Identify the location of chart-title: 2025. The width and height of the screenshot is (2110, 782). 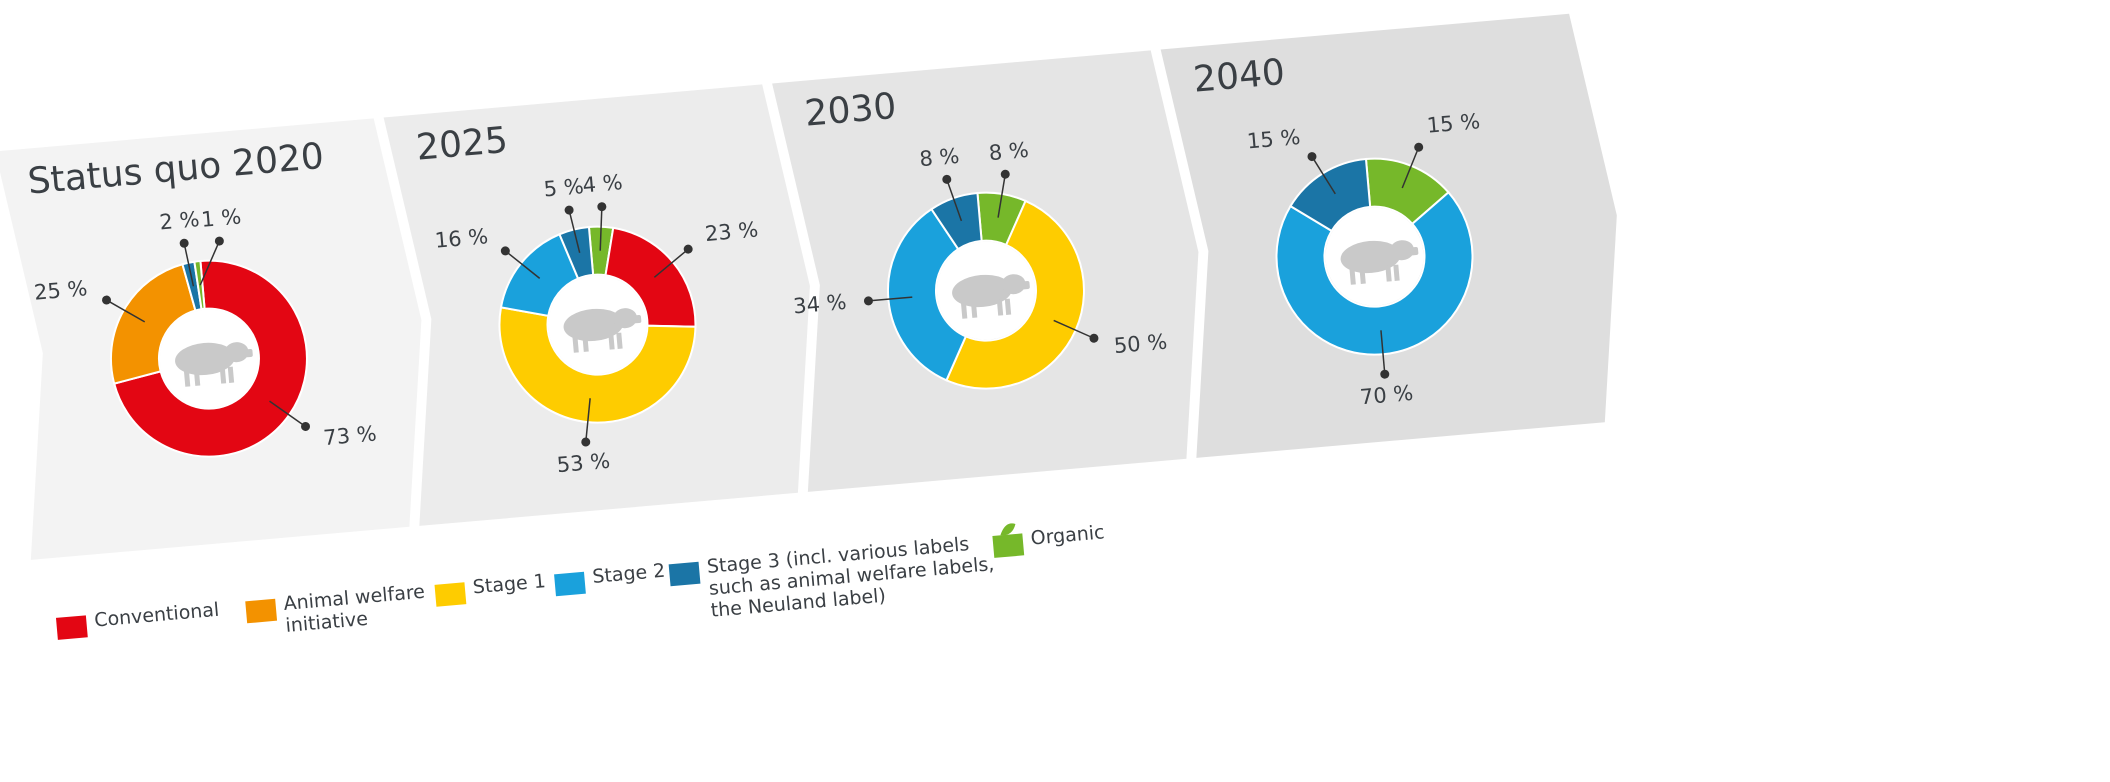
(462, 144).